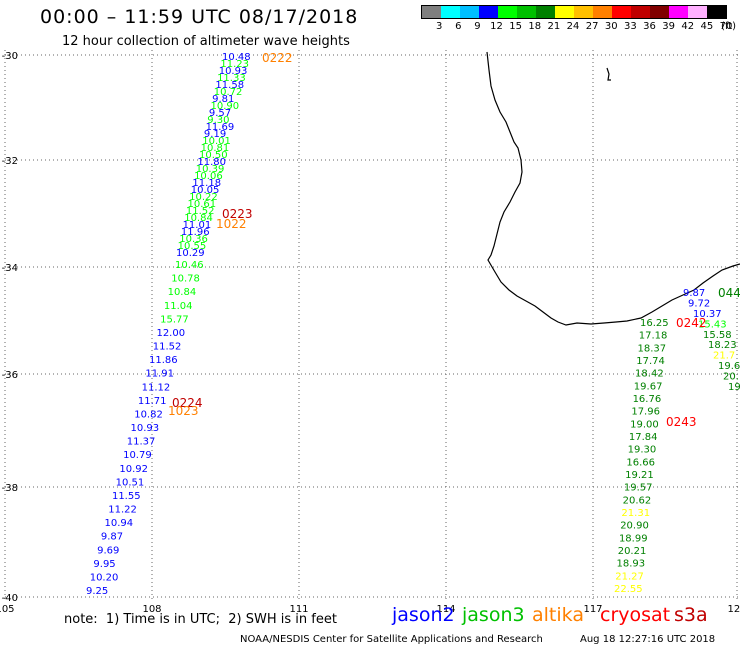 The width and height of the screenshot is (740, 650). What do you see at coordinates (643, 437) in the screenshot?
I see `wave-height-value: 17.84` at bounding box center [643, 437].